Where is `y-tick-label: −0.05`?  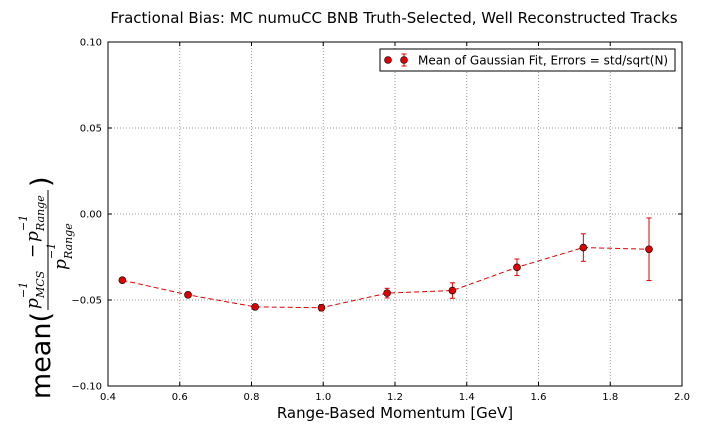
y-tick-label: −0.05 is located at coordinates (86, 301).